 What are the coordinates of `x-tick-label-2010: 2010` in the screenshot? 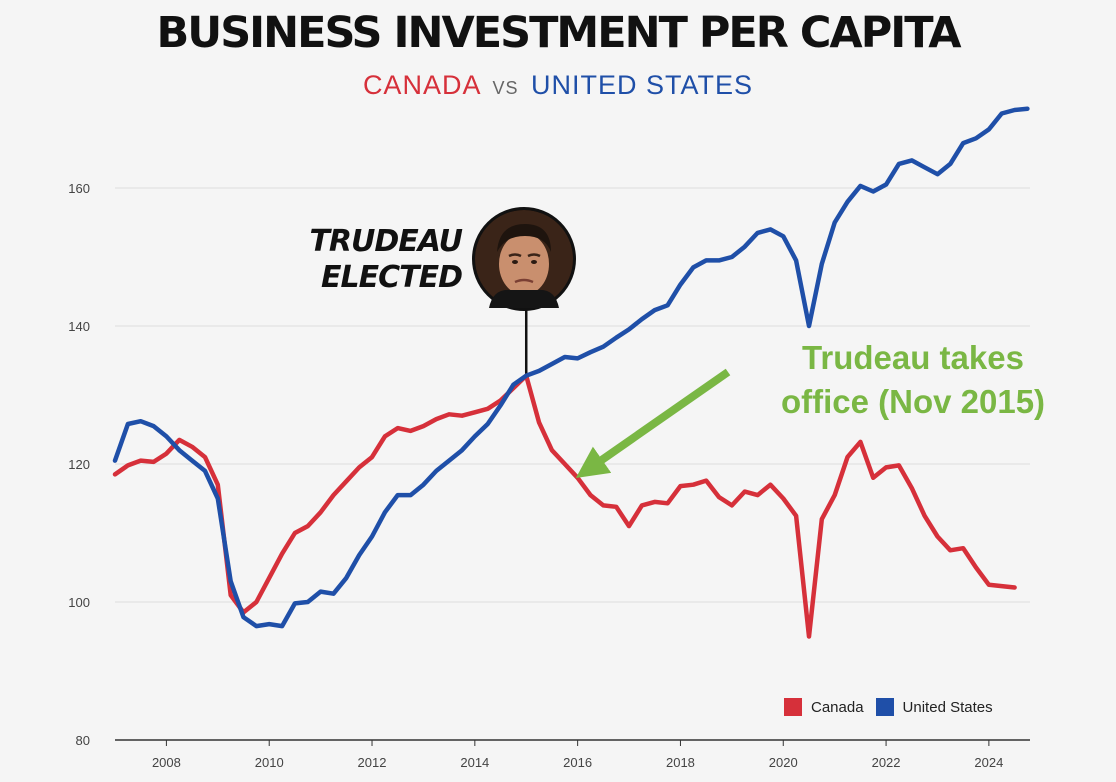 It's located at (269, 762).